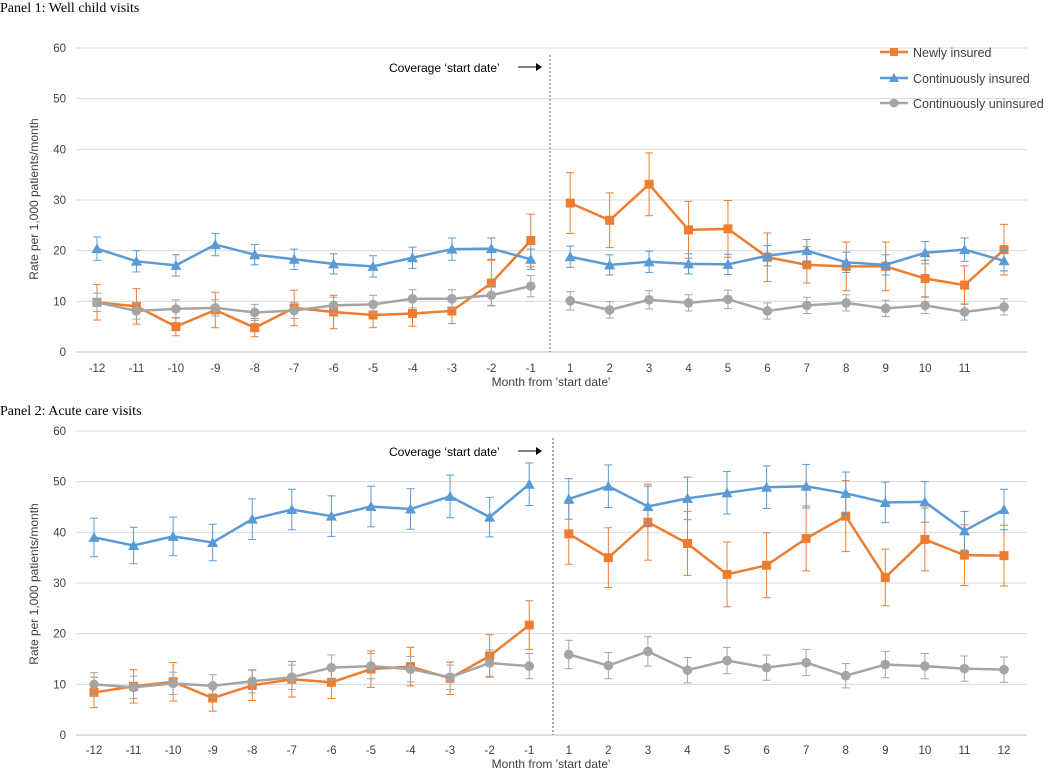  I want to click on y-tick-label: 40, so click(59, 150).